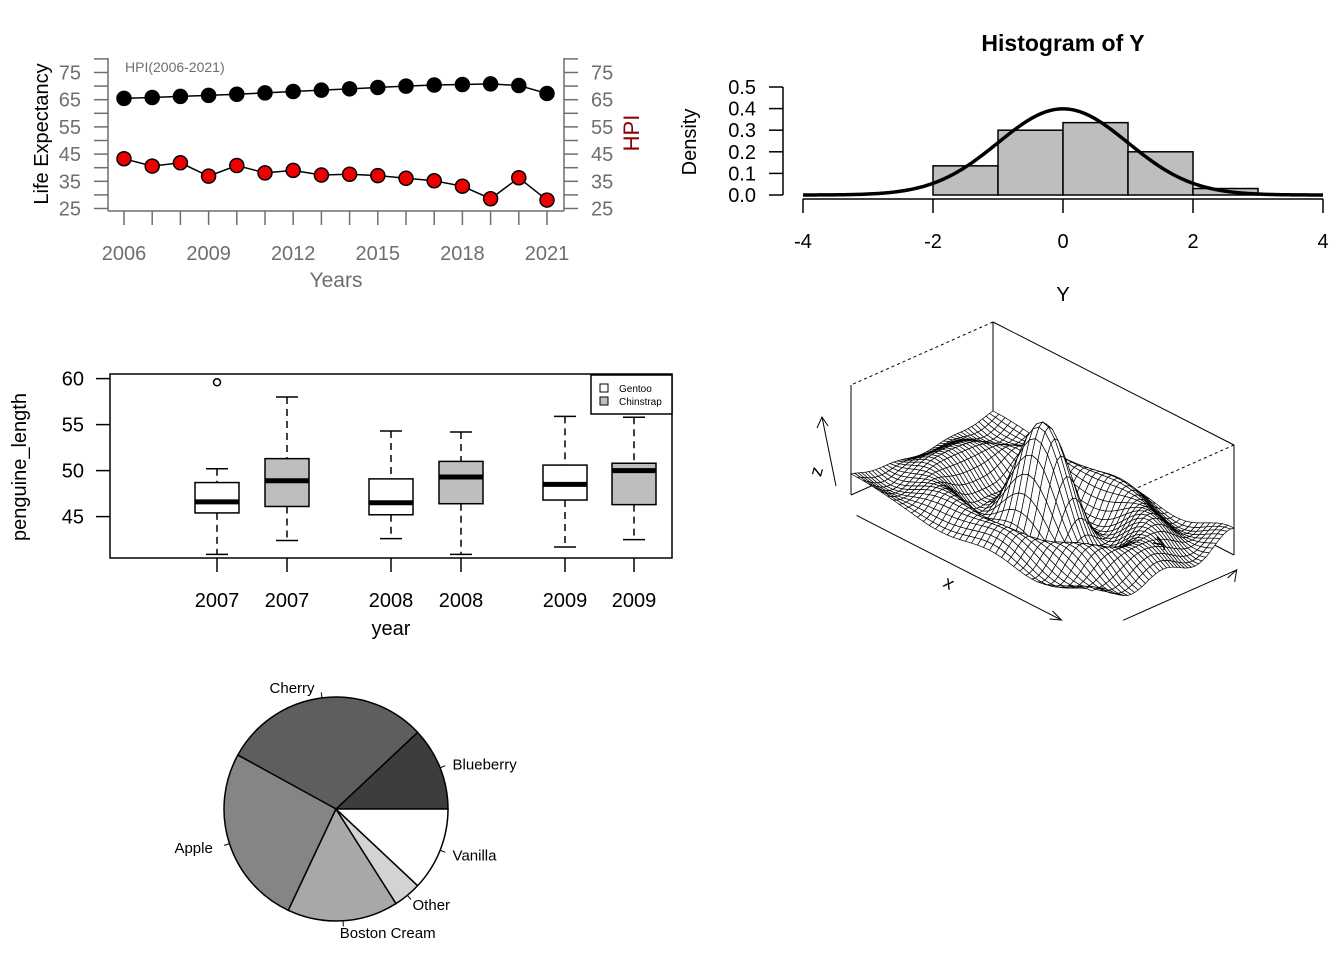 Image resolution: width=1344 pixels, height=960 pixels. Describe the element at coordinates (70, 74) in the screenshot. I see `line-chart-ytick-label: 75` at that location.